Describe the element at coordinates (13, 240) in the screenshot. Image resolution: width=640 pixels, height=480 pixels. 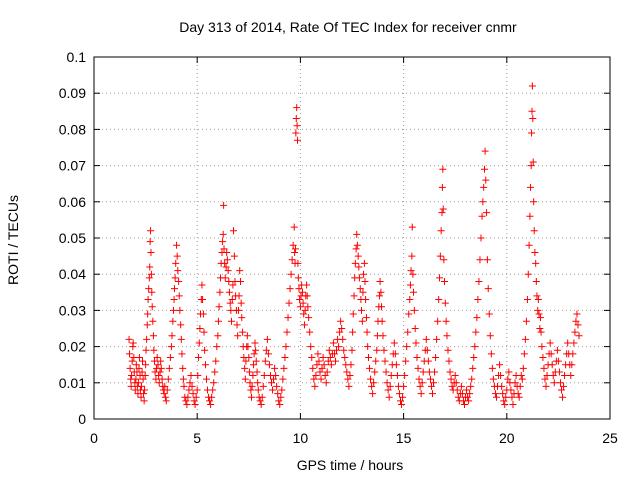
I see `y-axis-label: ROTI / TECUs` at that location.